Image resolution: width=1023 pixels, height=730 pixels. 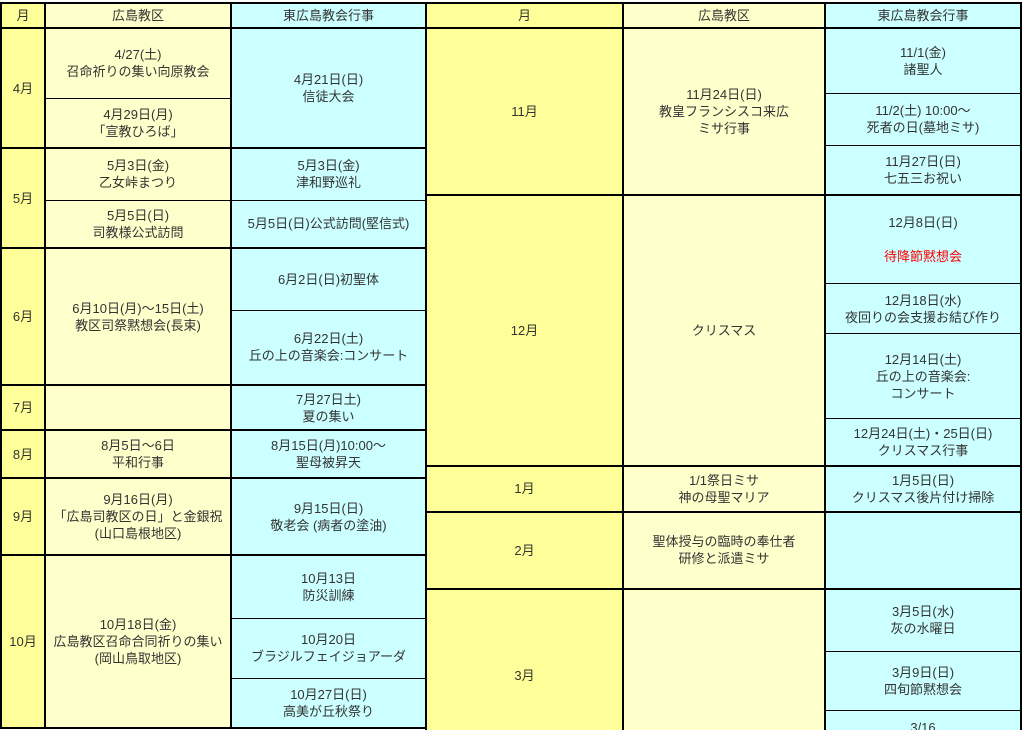 I want to click on cell-diocese-feb-0: 聖体授与の臨時の奉仕者 研修と派遣ミサ, so click(x=724, y=549).